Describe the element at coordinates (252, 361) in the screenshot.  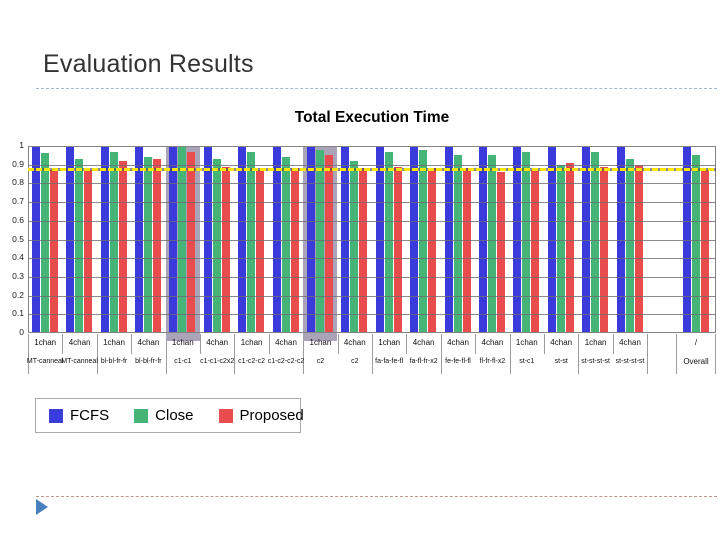
I see `x-mix-label: c1-c2-c2` at that location.